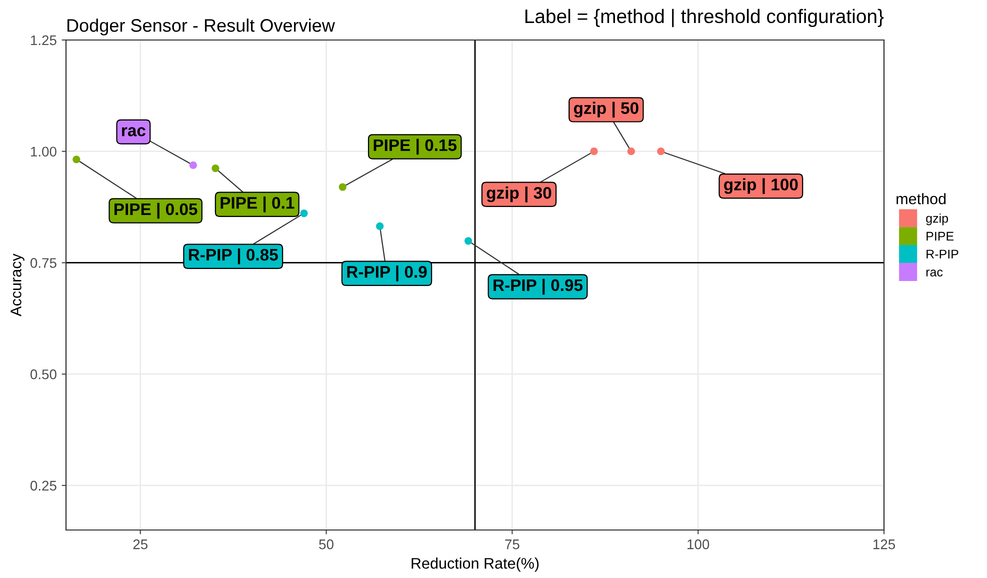  What do you see at coordinates (326, 544) in the screenshot?
I see `x-tick-label: 50` at bounding box center [326, 544].